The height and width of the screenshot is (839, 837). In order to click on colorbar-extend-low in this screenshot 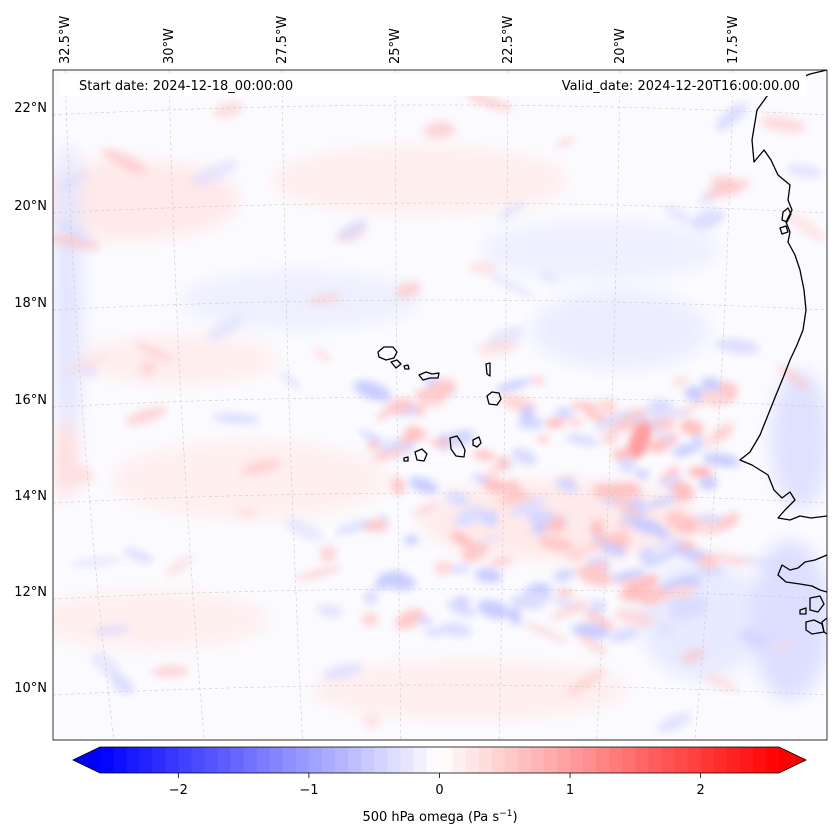, I will do `click(86, 760)`.